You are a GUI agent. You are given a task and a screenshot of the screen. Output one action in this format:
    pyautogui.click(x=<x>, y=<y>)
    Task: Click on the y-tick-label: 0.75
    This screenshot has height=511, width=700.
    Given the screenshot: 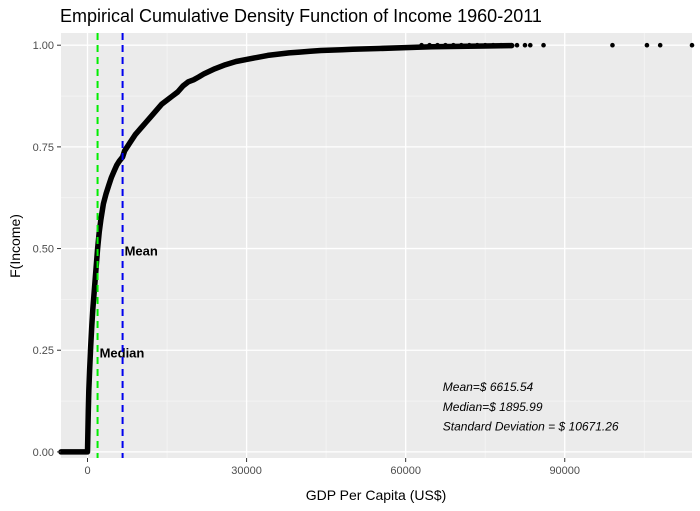 What is the action you would take?
    pyautogui.click(x=43, y=148)
    